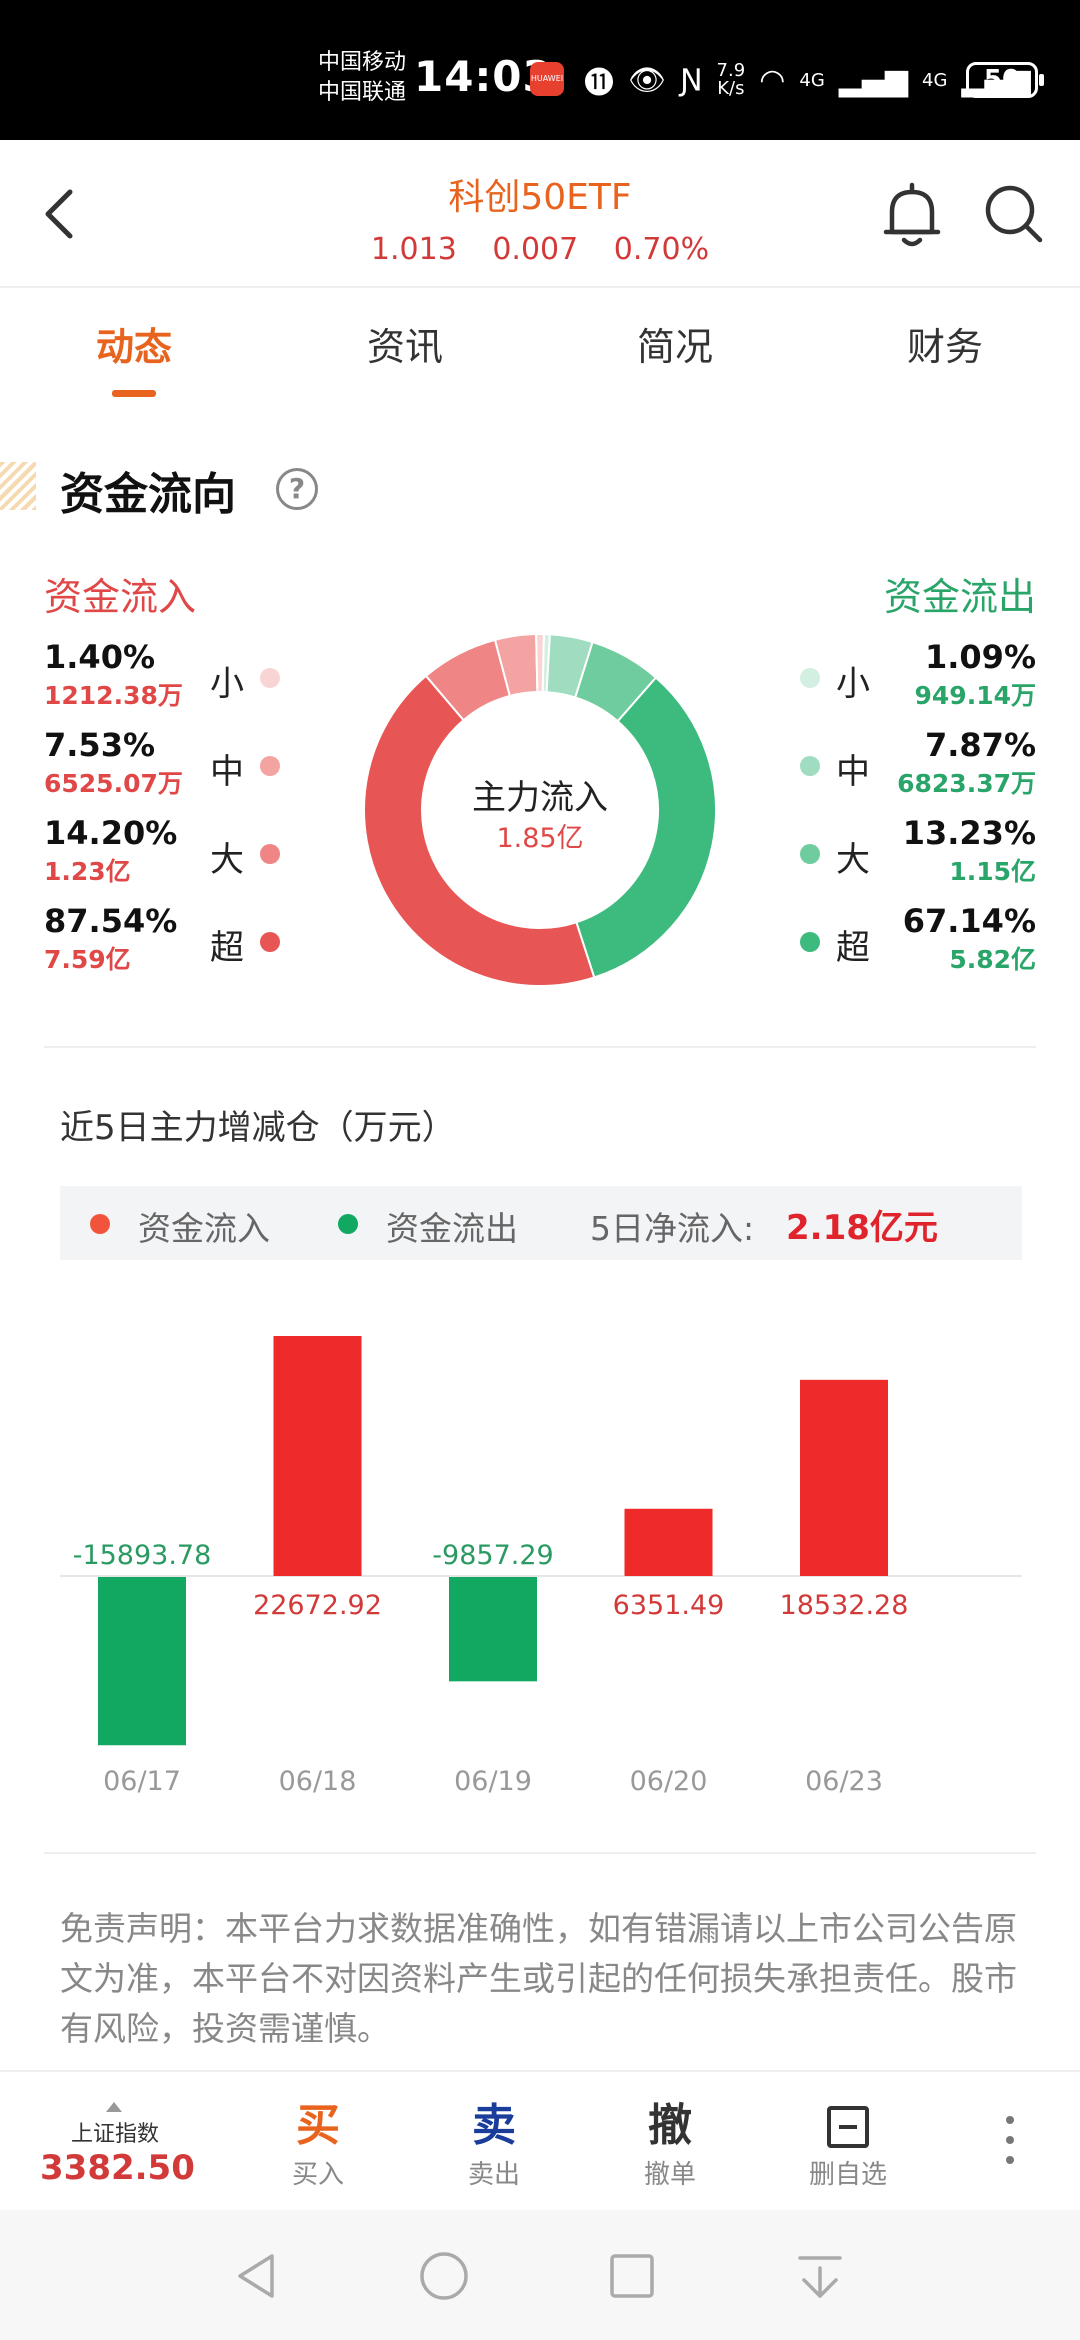 This screenshot has width=1080, height=2340. I want to click on capital-flow-donut, so click(540, 810).